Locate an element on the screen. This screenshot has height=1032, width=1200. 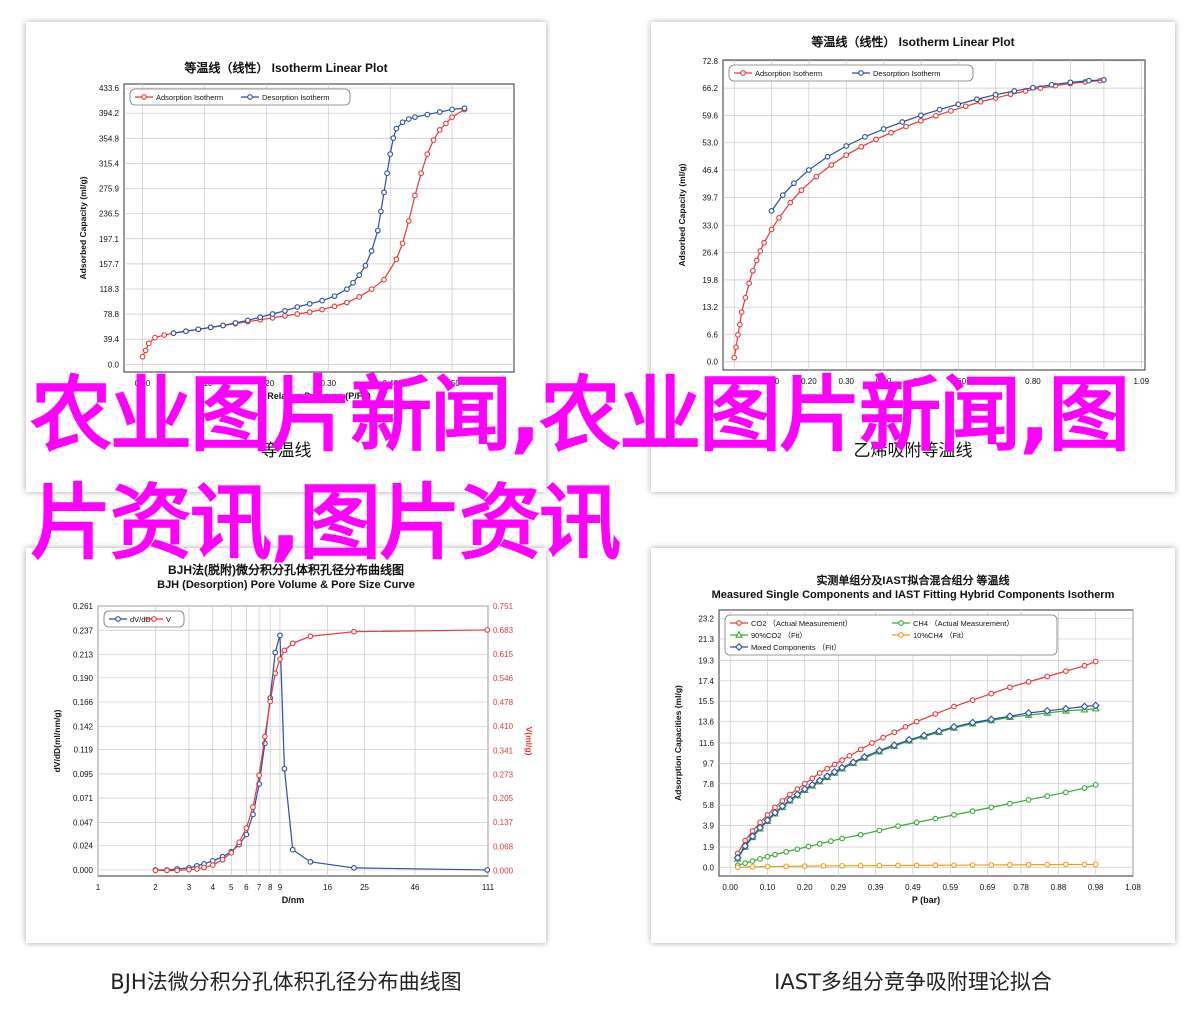
y-tick-label: 0.237 is located at coordinates (83, 630).